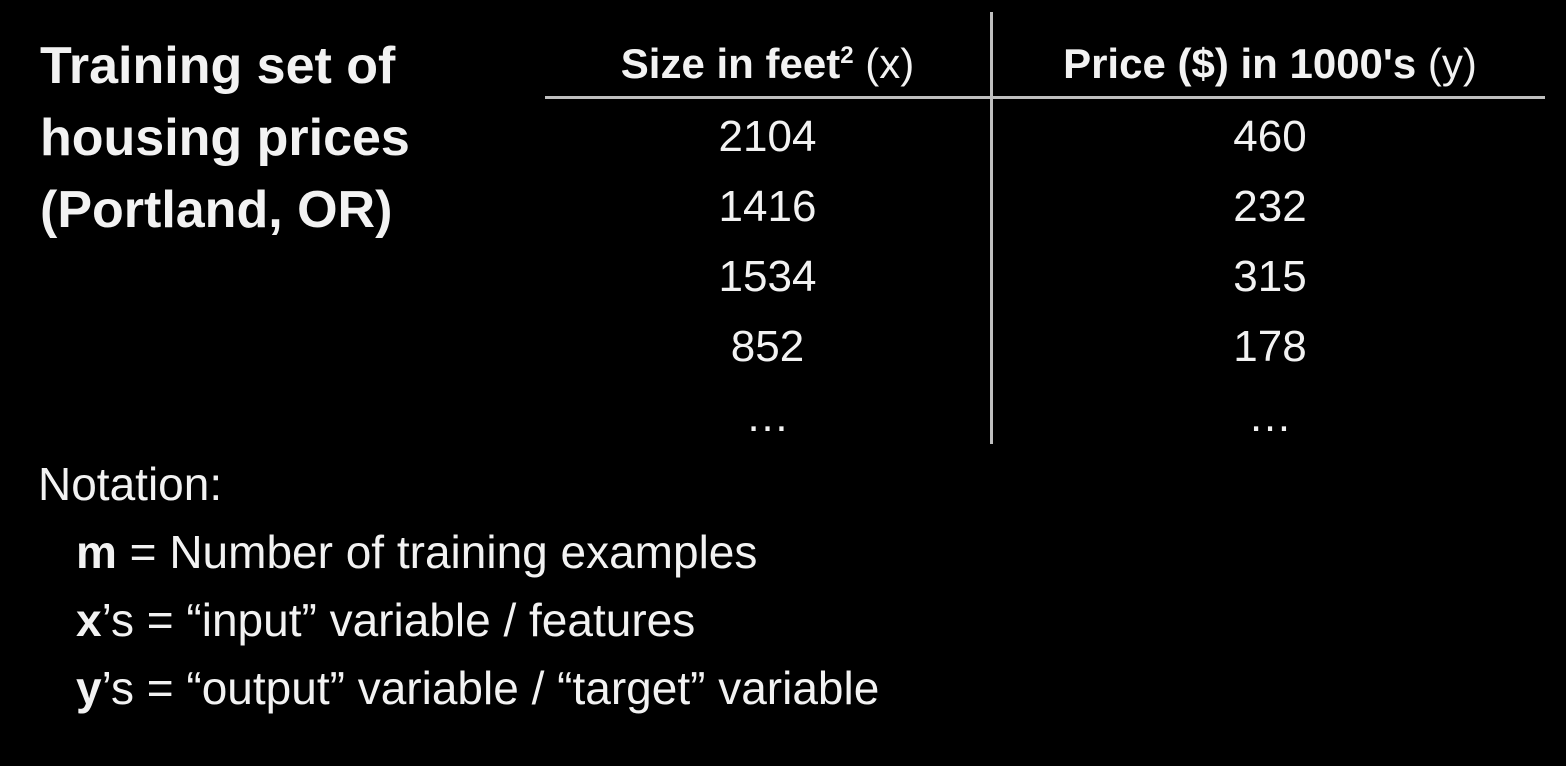 The image size is (1566, 766). I want to click on column-divider, so click(991, 228).